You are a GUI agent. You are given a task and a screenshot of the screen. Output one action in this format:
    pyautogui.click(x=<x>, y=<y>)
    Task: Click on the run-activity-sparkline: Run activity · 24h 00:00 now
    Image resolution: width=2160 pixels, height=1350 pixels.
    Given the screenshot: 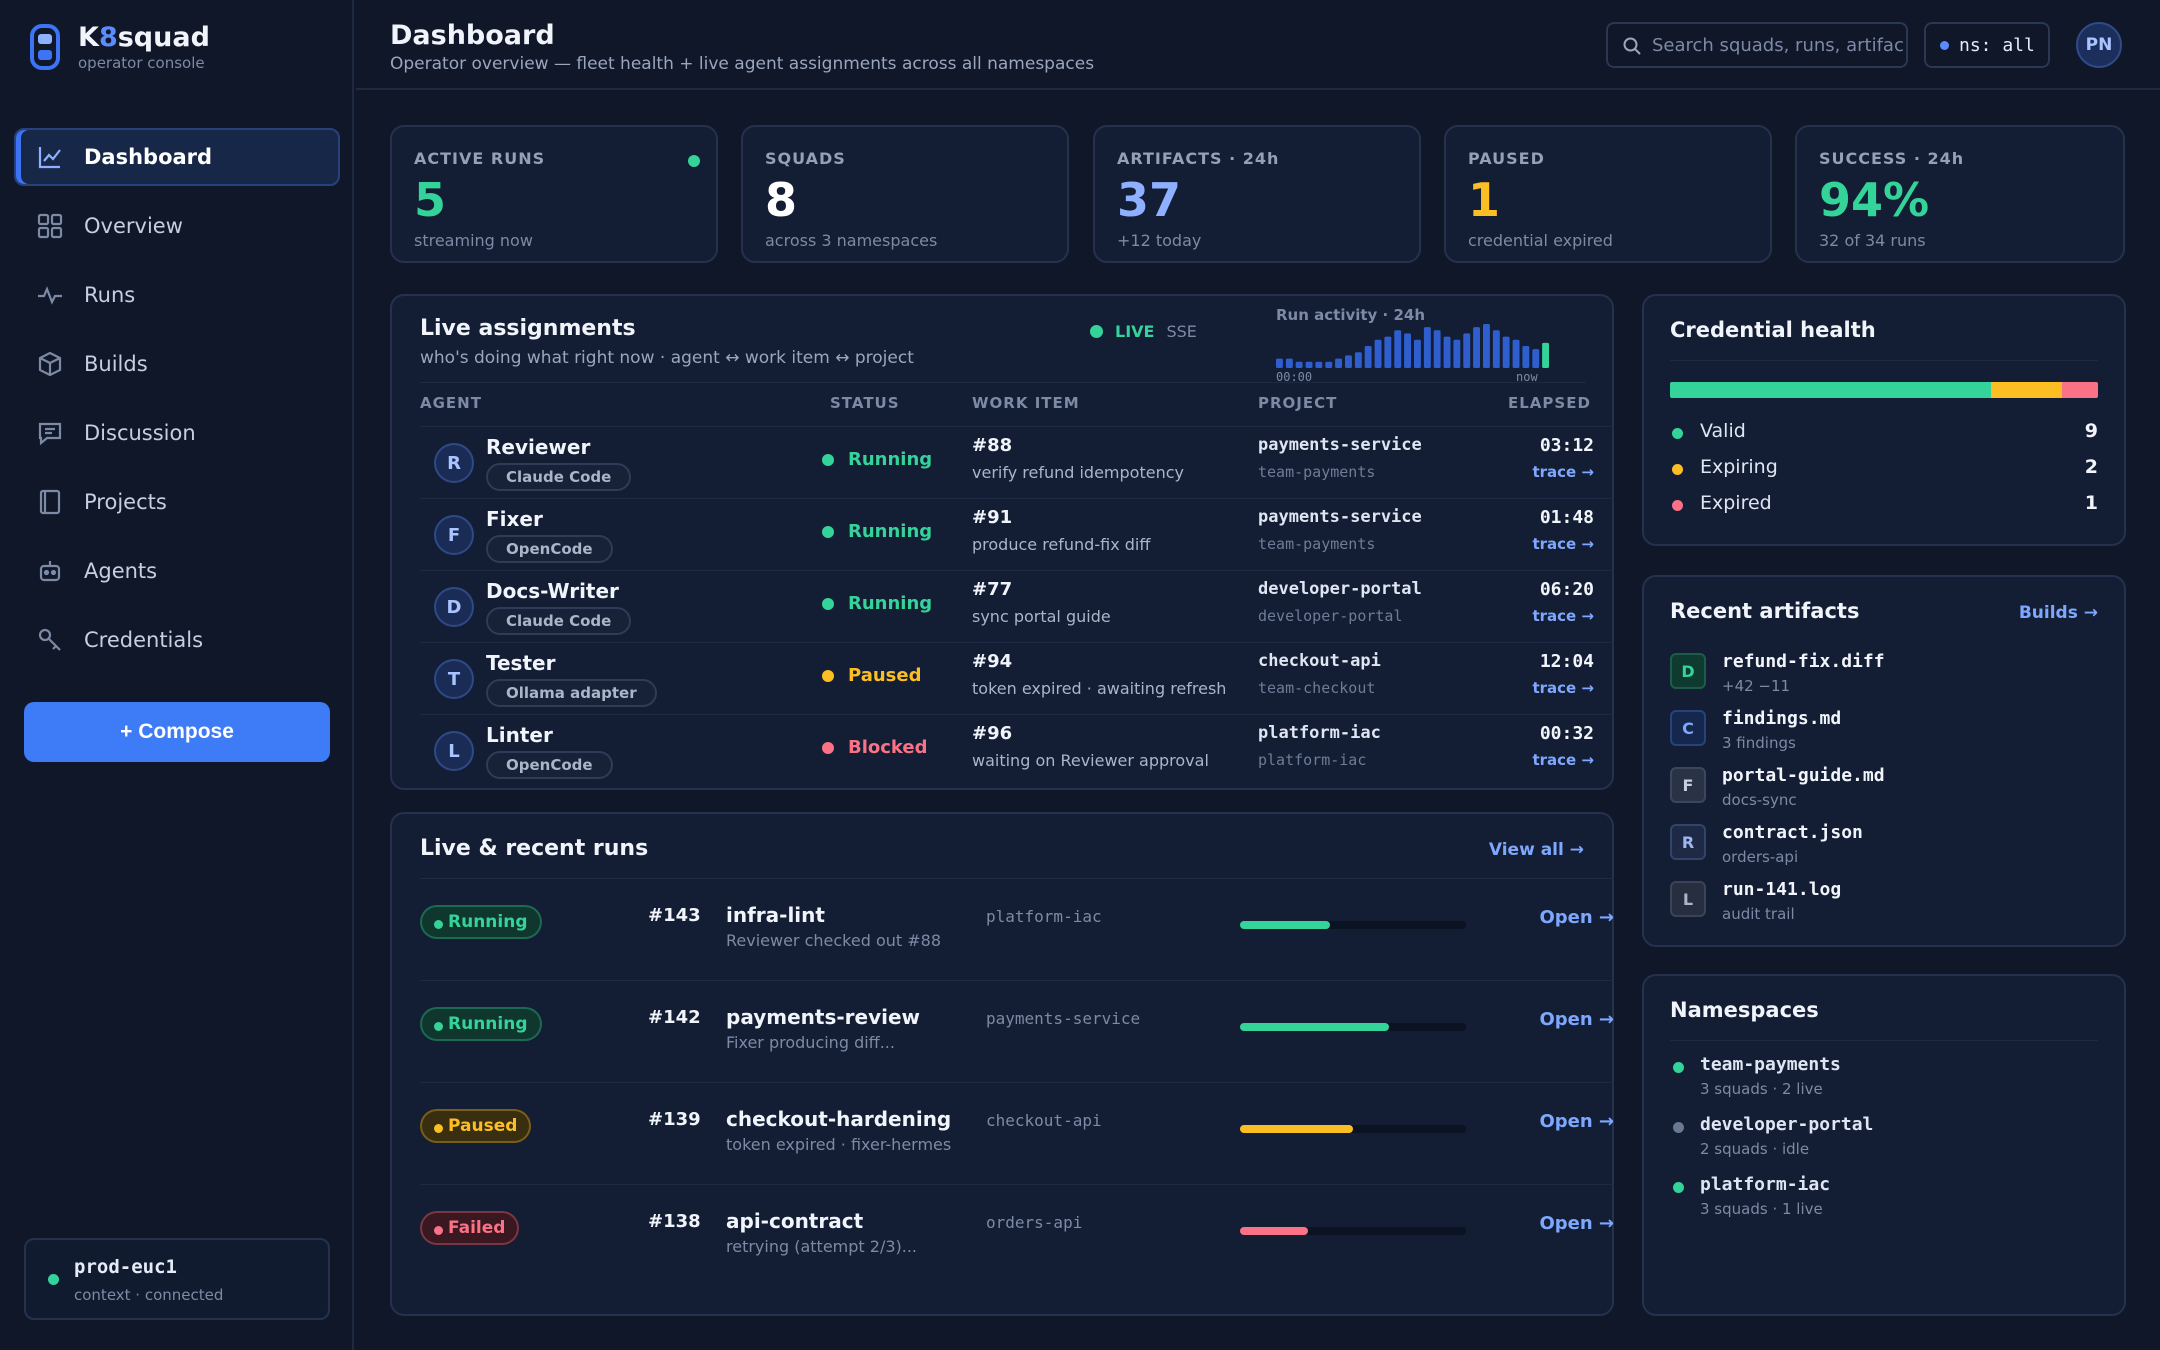 What is the action you would take?
    pyautogui.click(x=1414, y=346)
    